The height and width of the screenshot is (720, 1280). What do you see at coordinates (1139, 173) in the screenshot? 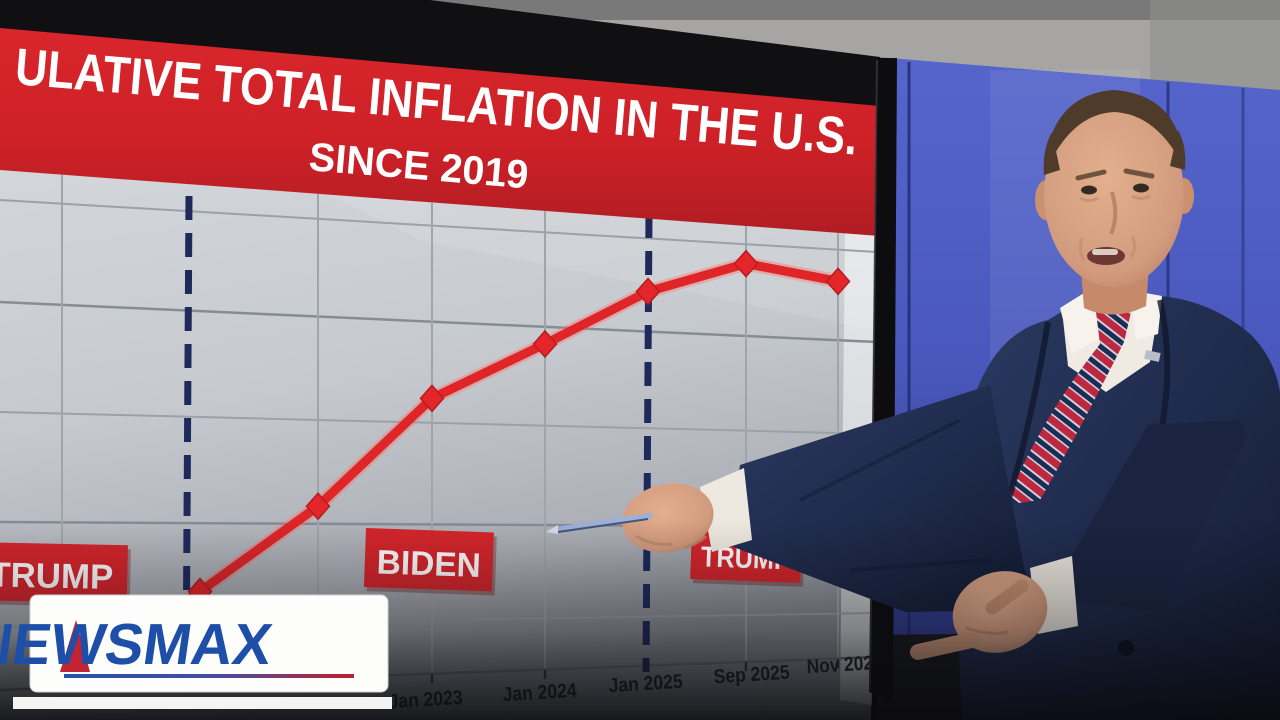
I see `eyebrow-right` at bounding box center [1139, 173].